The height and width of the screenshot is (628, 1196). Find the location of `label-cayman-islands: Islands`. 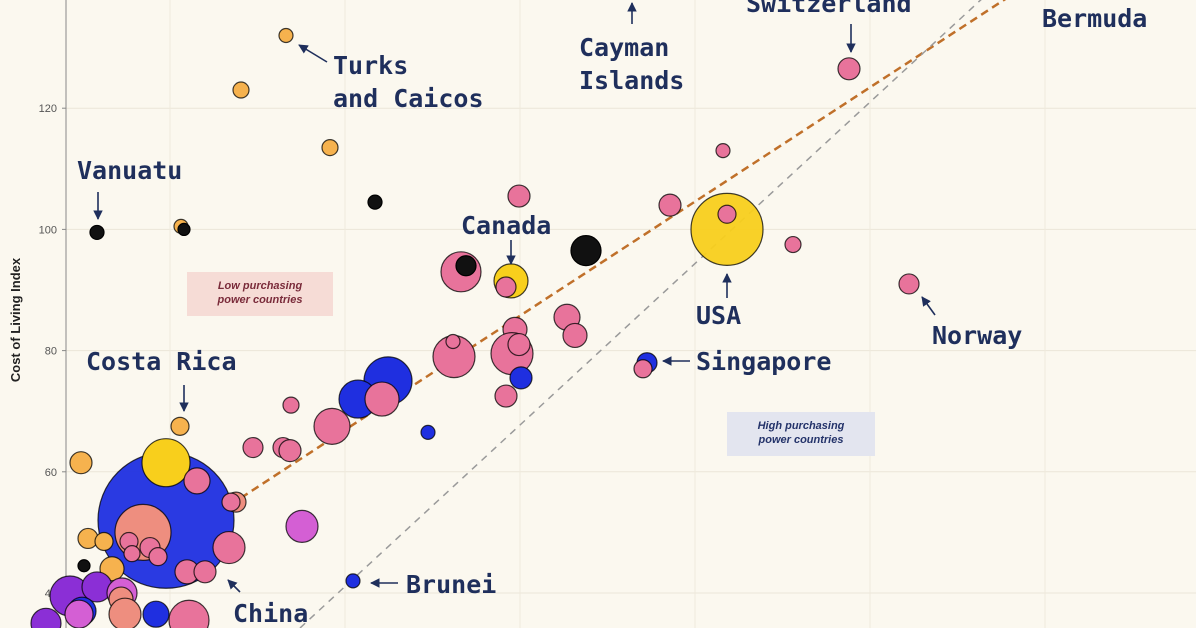

label-cayman-islands: Islands is located at coordinates (631, 80).